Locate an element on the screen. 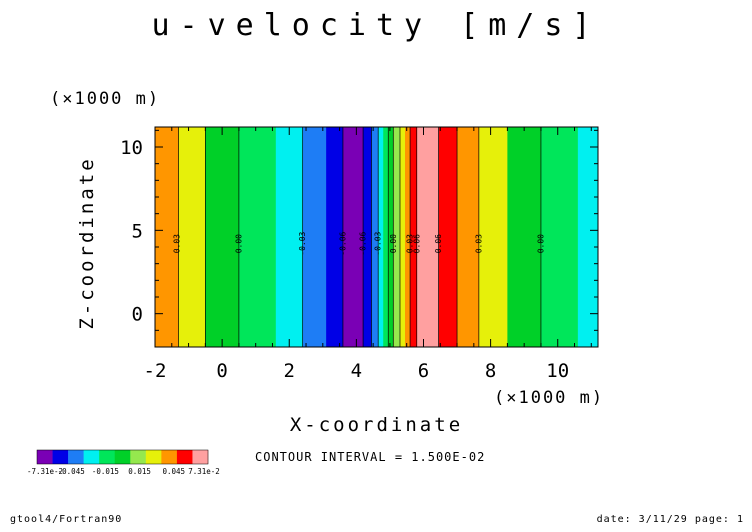 The width and height of the screenshot is (752, 532). footer-software-label: gtool4/Fortran90 is located at coordinates (66, 519).